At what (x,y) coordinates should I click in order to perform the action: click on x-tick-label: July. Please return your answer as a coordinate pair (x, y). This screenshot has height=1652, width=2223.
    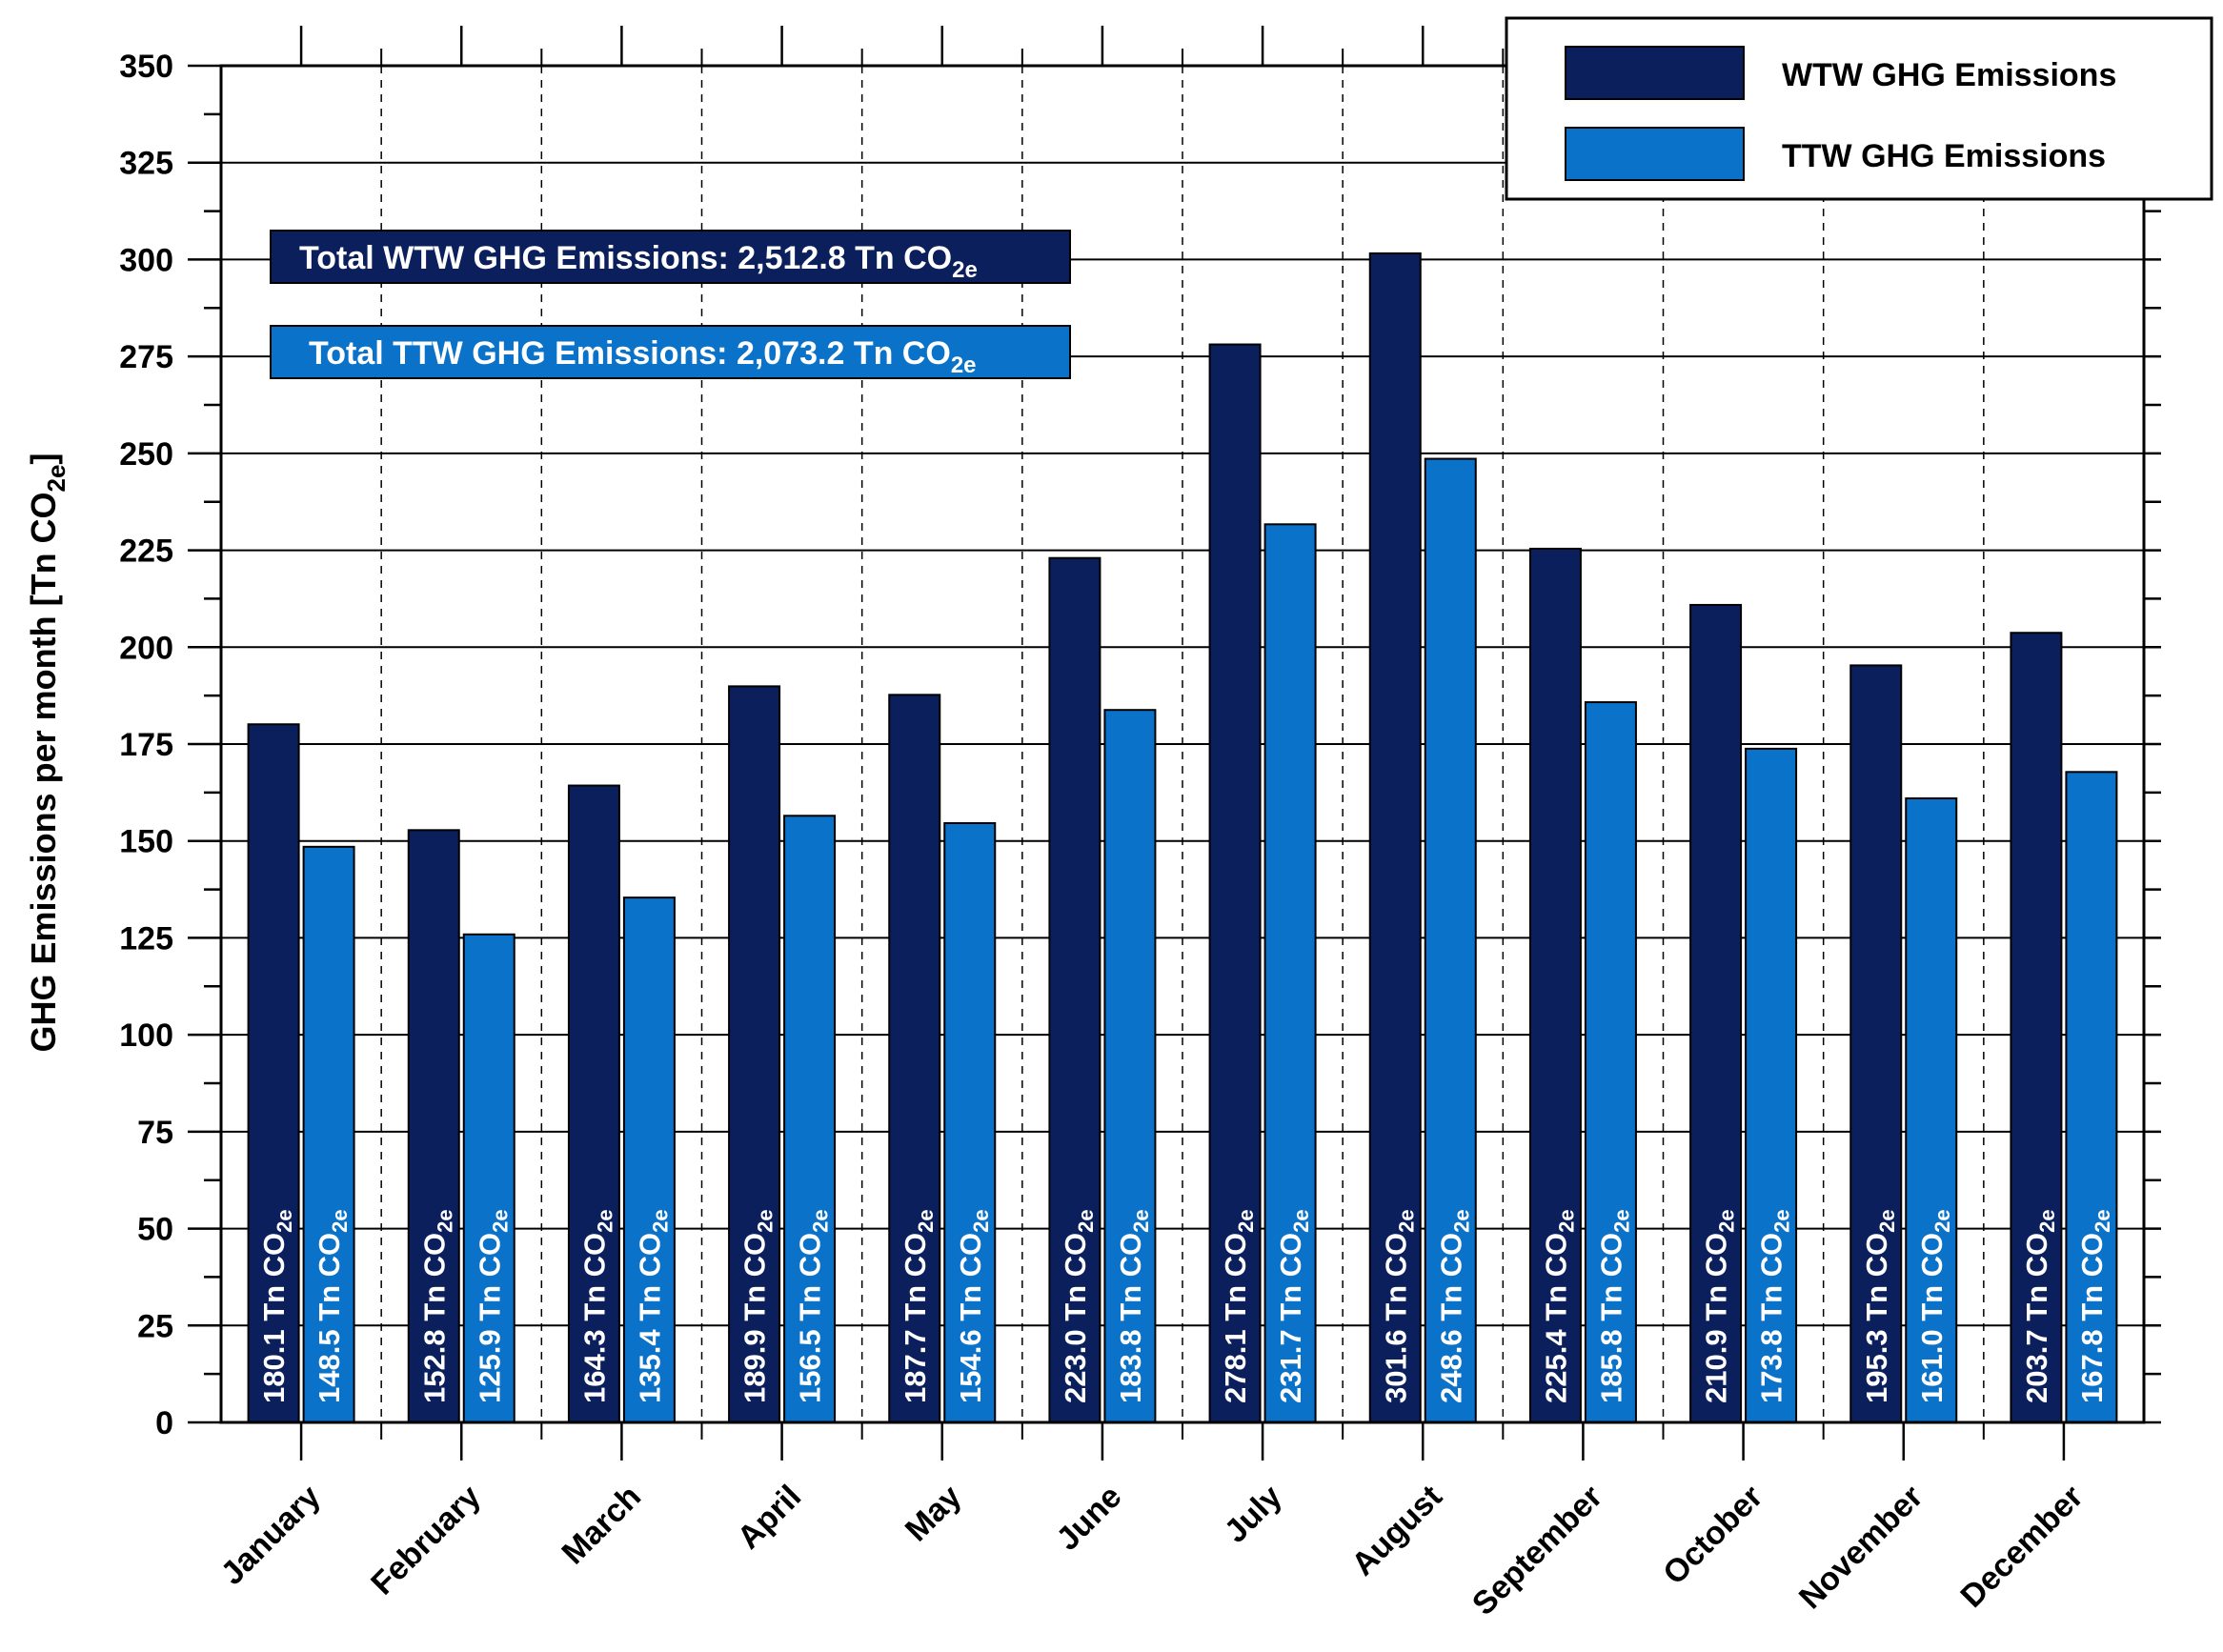
    Looking at the image, I should click on (1254, 1514).